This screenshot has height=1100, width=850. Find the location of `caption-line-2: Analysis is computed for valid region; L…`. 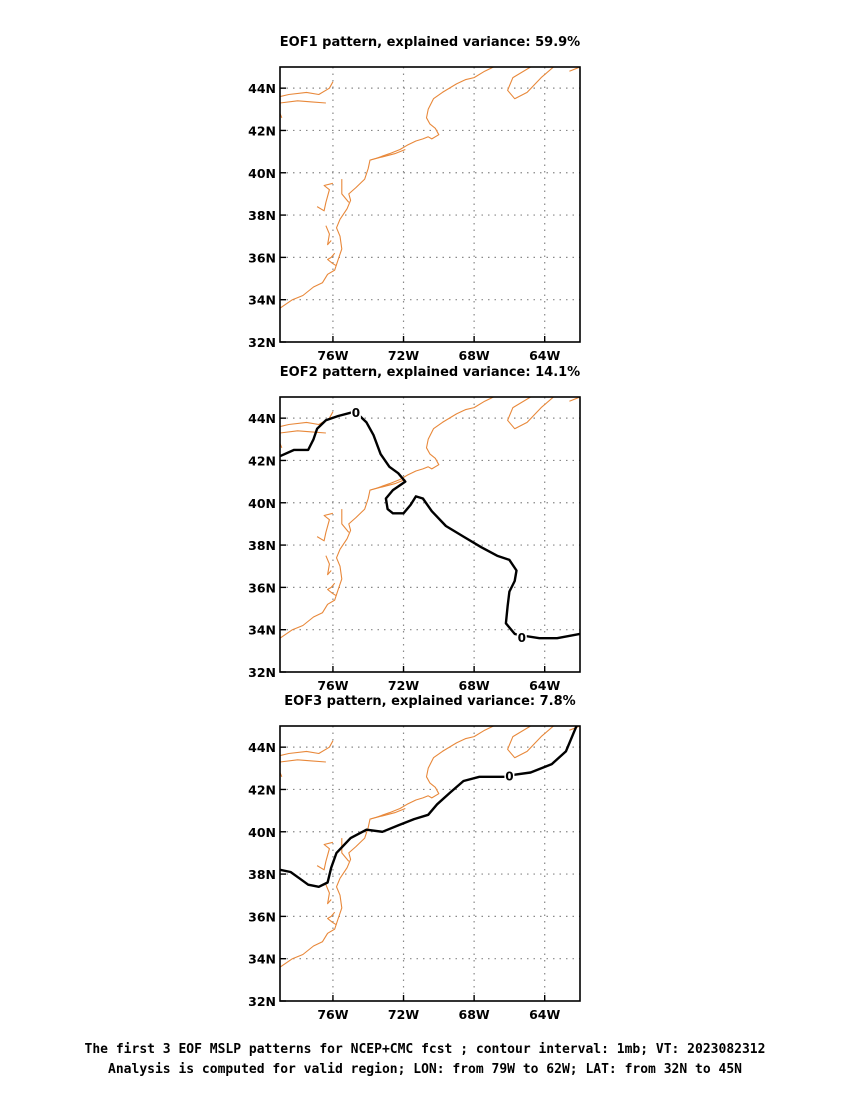

caption-line-2: Analysis is computed for valid region; L… is located at coordinates (425, 1069).